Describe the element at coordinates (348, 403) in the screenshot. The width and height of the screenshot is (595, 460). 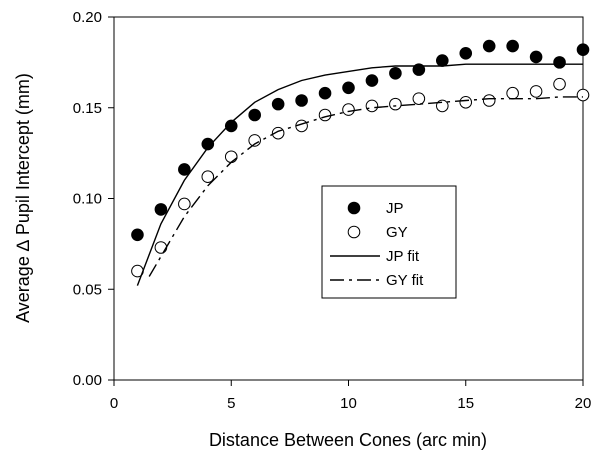
I see `x-tick-label: 10` at that location.